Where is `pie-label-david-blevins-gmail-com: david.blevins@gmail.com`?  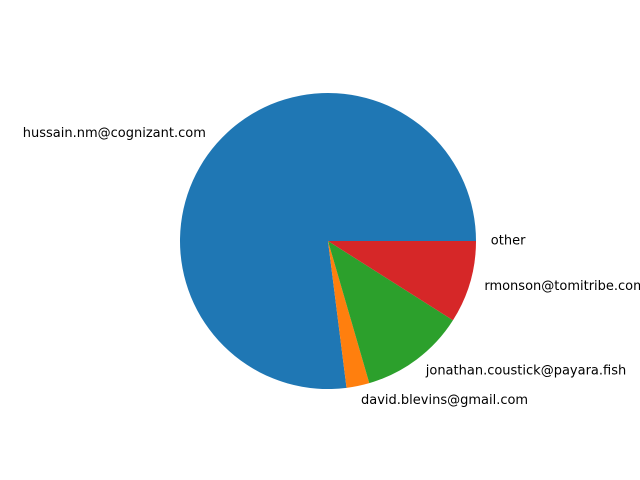 pie-label-david-blevins-gmail-com: david.blevins@gmail.com is located at coordinates (444, 400).